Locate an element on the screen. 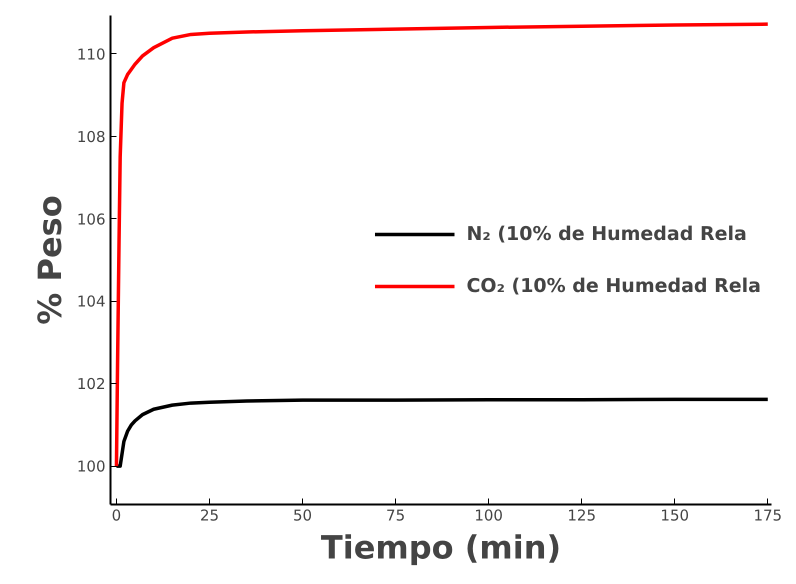  x-tick-label: 100 is located at coordinates (488, 515).